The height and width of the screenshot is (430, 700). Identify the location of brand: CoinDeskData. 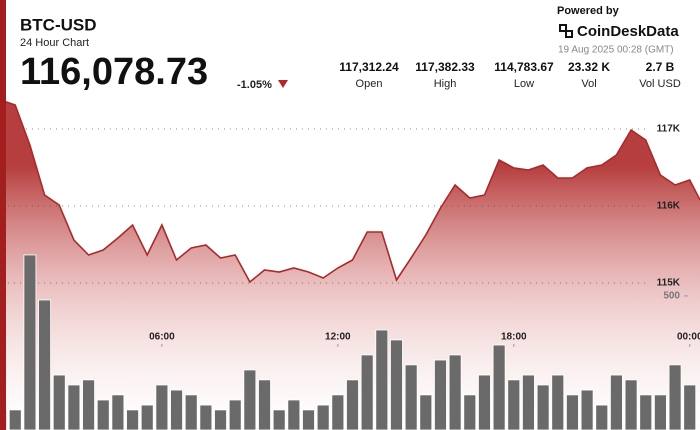
(628, 31).